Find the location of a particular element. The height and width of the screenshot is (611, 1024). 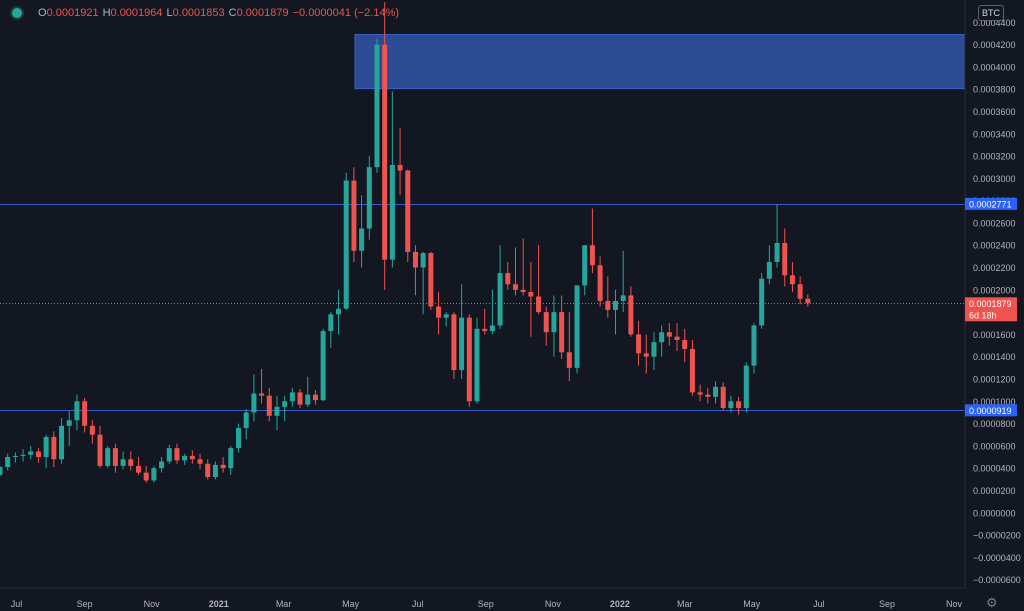

gear-icon: ⚙ is located at coordinates (992, 602).